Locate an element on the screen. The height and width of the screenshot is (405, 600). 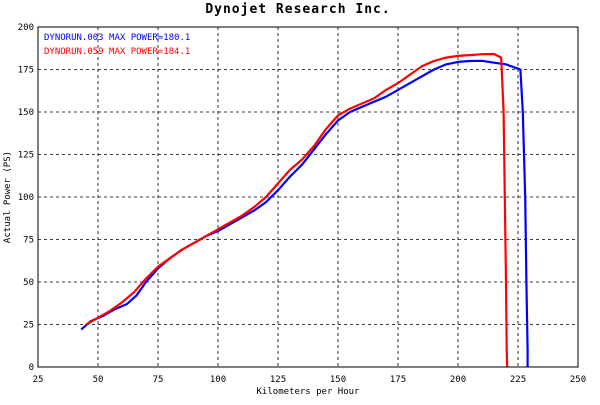
x-tick-label: 100 is located at coordinates (218, 380).